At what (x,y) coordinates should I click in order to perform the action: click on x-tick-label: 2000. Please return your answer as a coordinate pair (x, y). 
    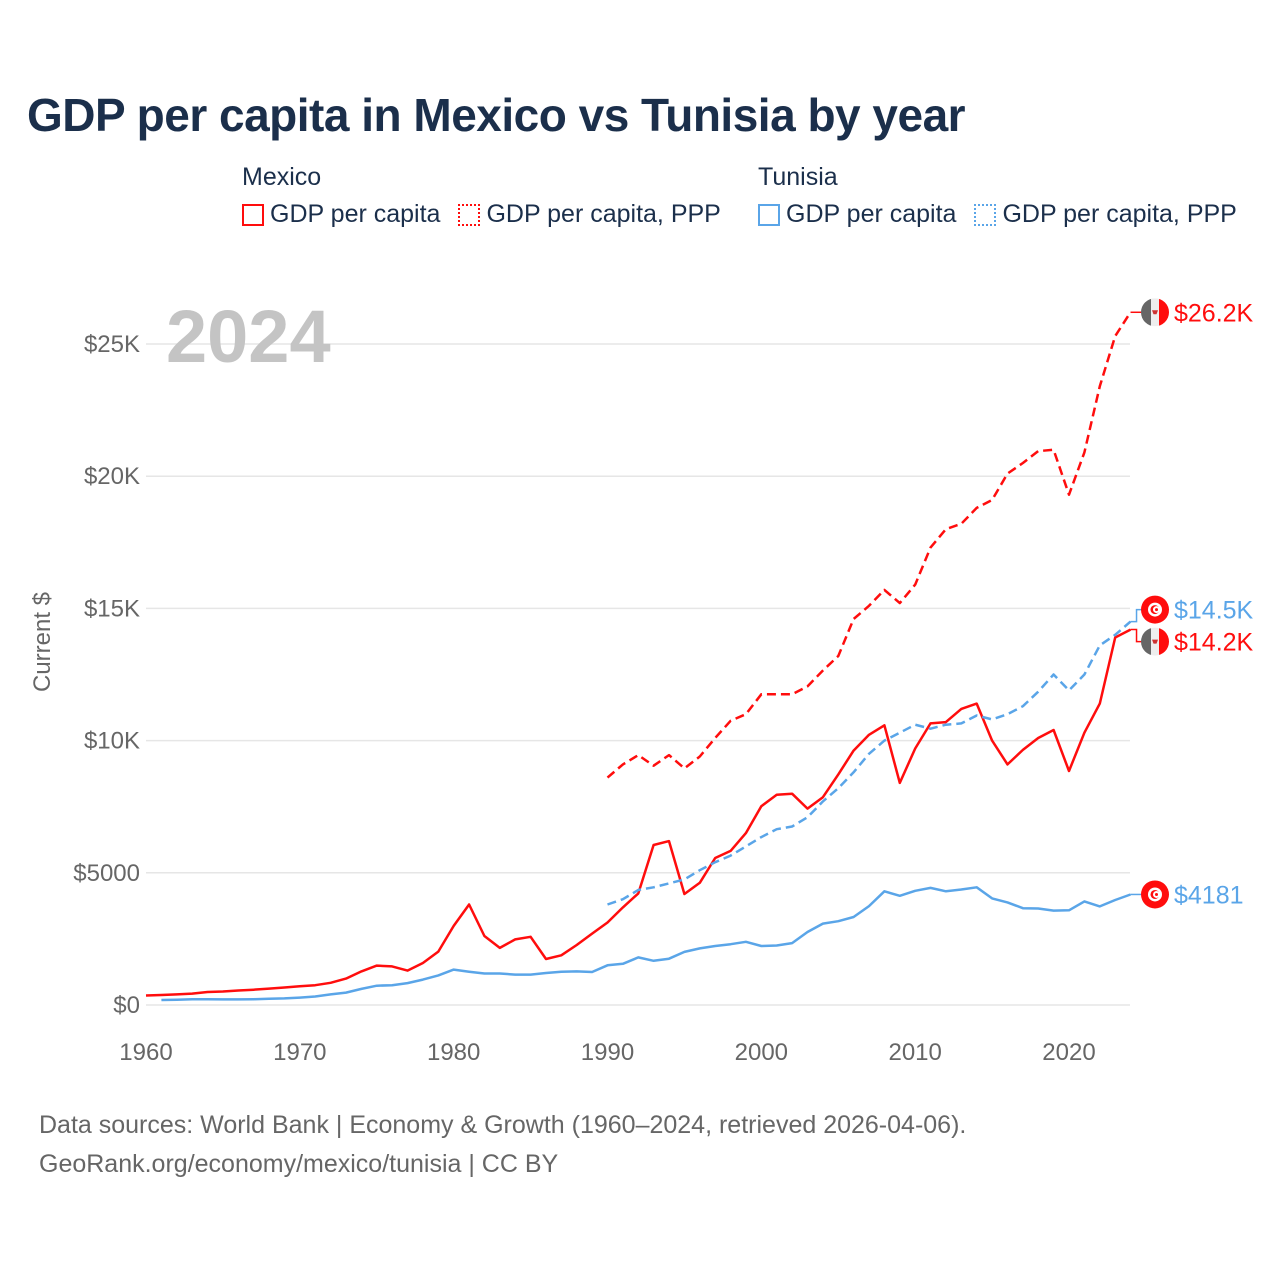
    Looking at the image, I should click on (761, 1052).